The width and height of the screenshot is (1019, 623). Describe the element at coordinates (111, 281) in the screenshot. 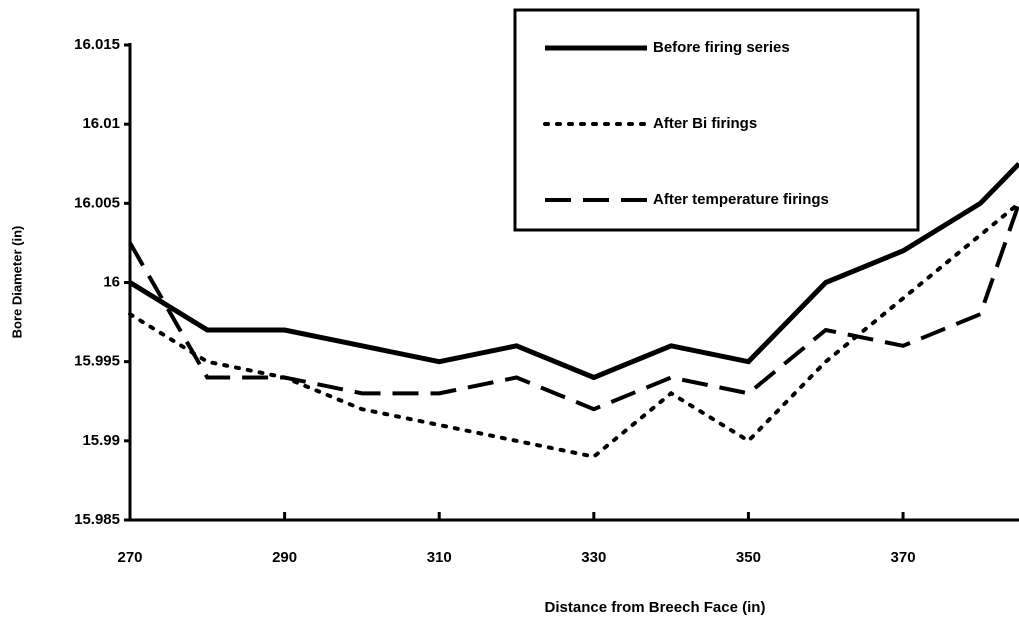

I see `y-tick-label: 16` at that location.